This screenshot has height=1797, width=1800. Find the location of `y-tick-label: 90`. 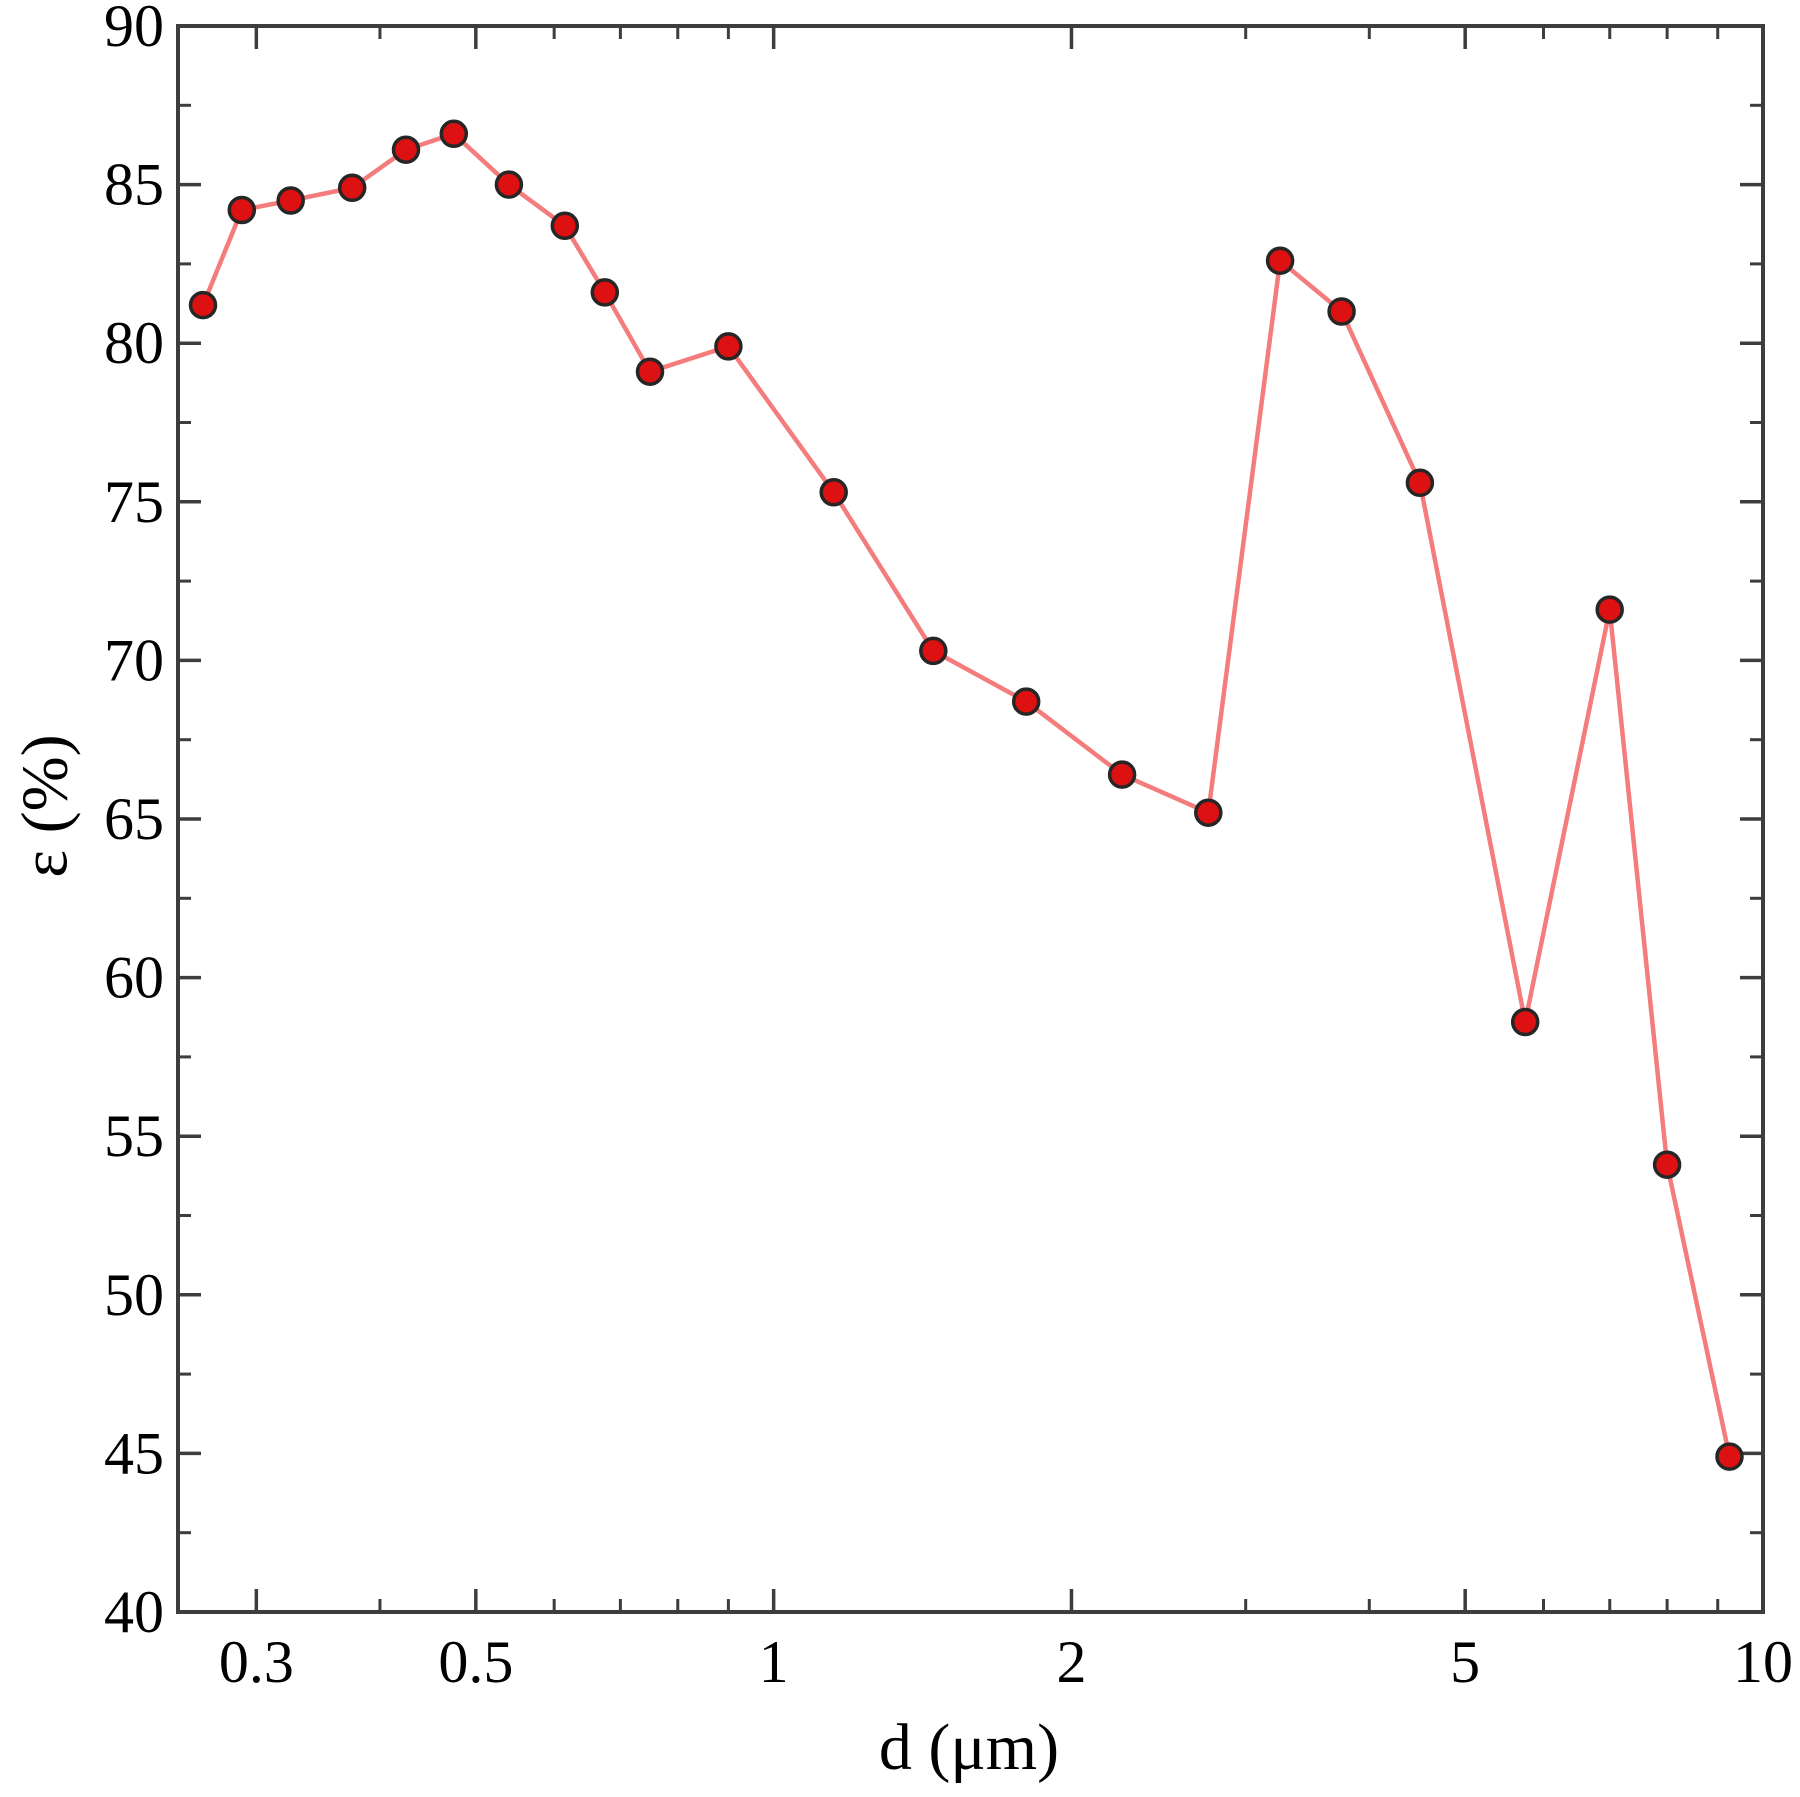

y-tick-label: 90 is located at coordinates (134, 29).